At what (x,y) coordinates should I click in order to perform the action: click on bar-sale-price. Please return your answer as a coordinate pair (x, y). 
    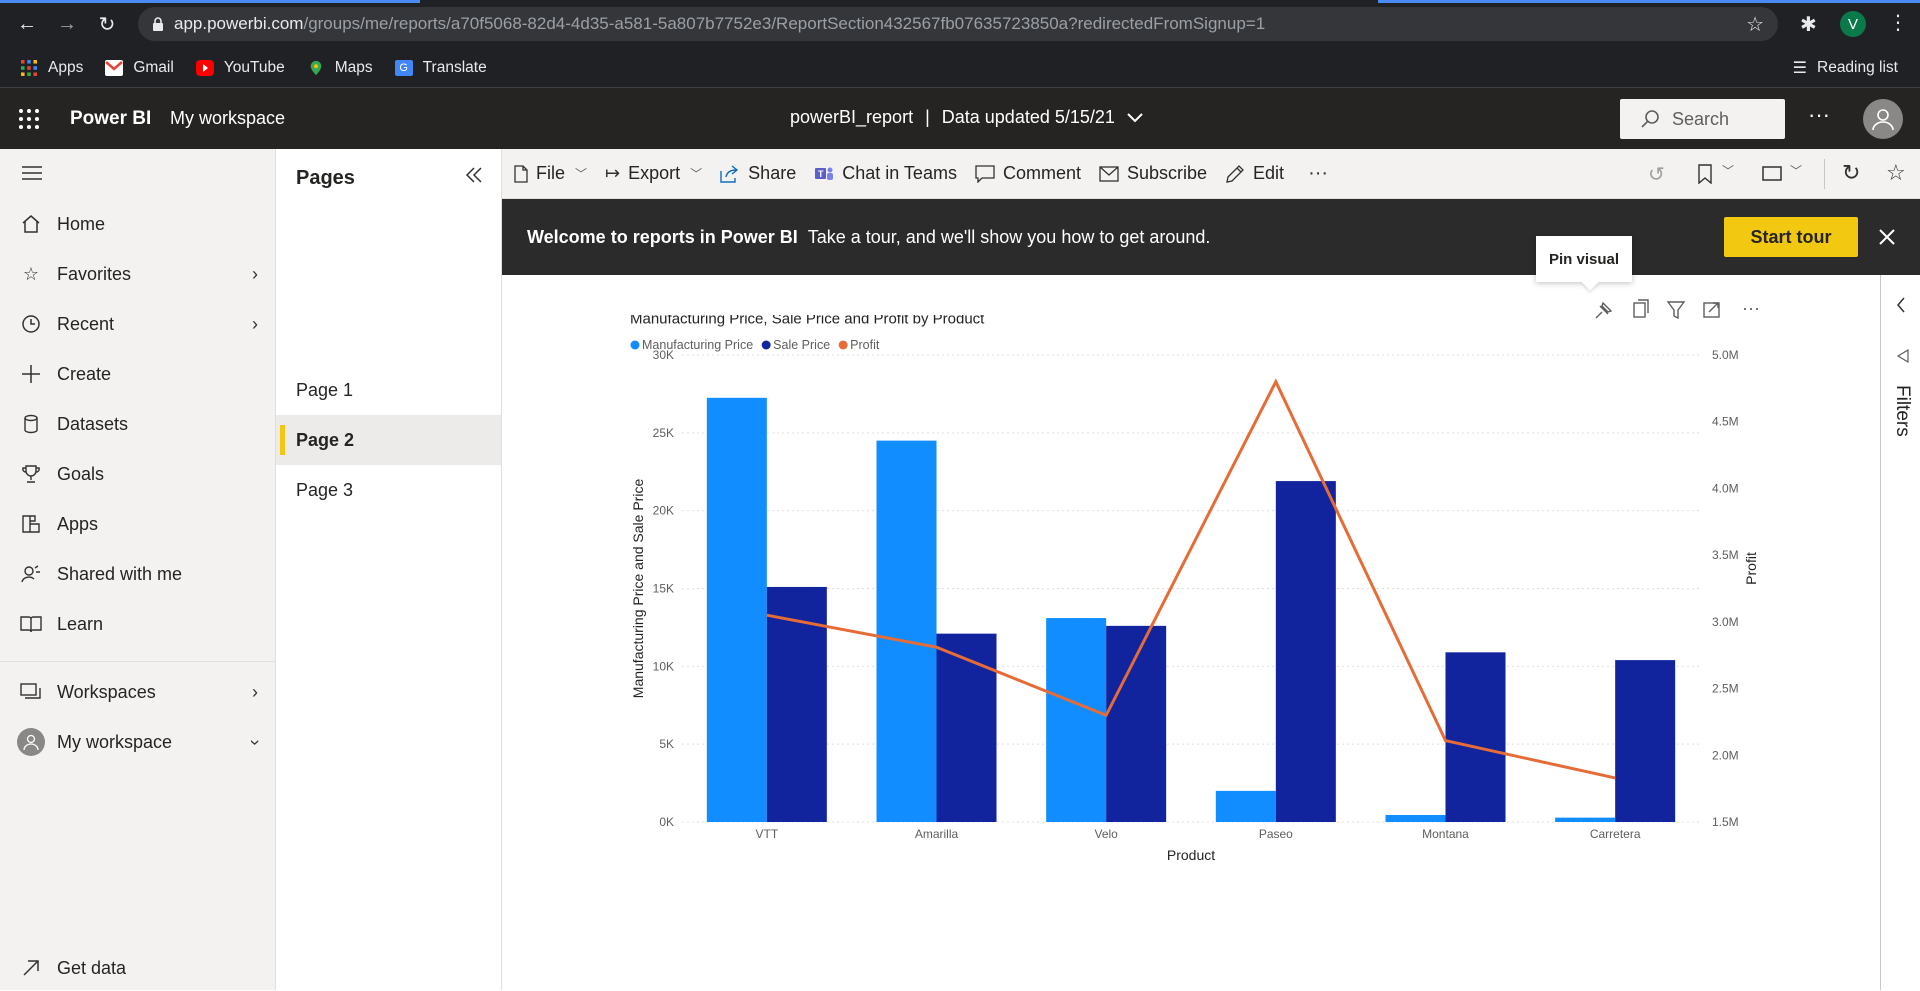
    Looking at the image, I should click on (1305, 651).